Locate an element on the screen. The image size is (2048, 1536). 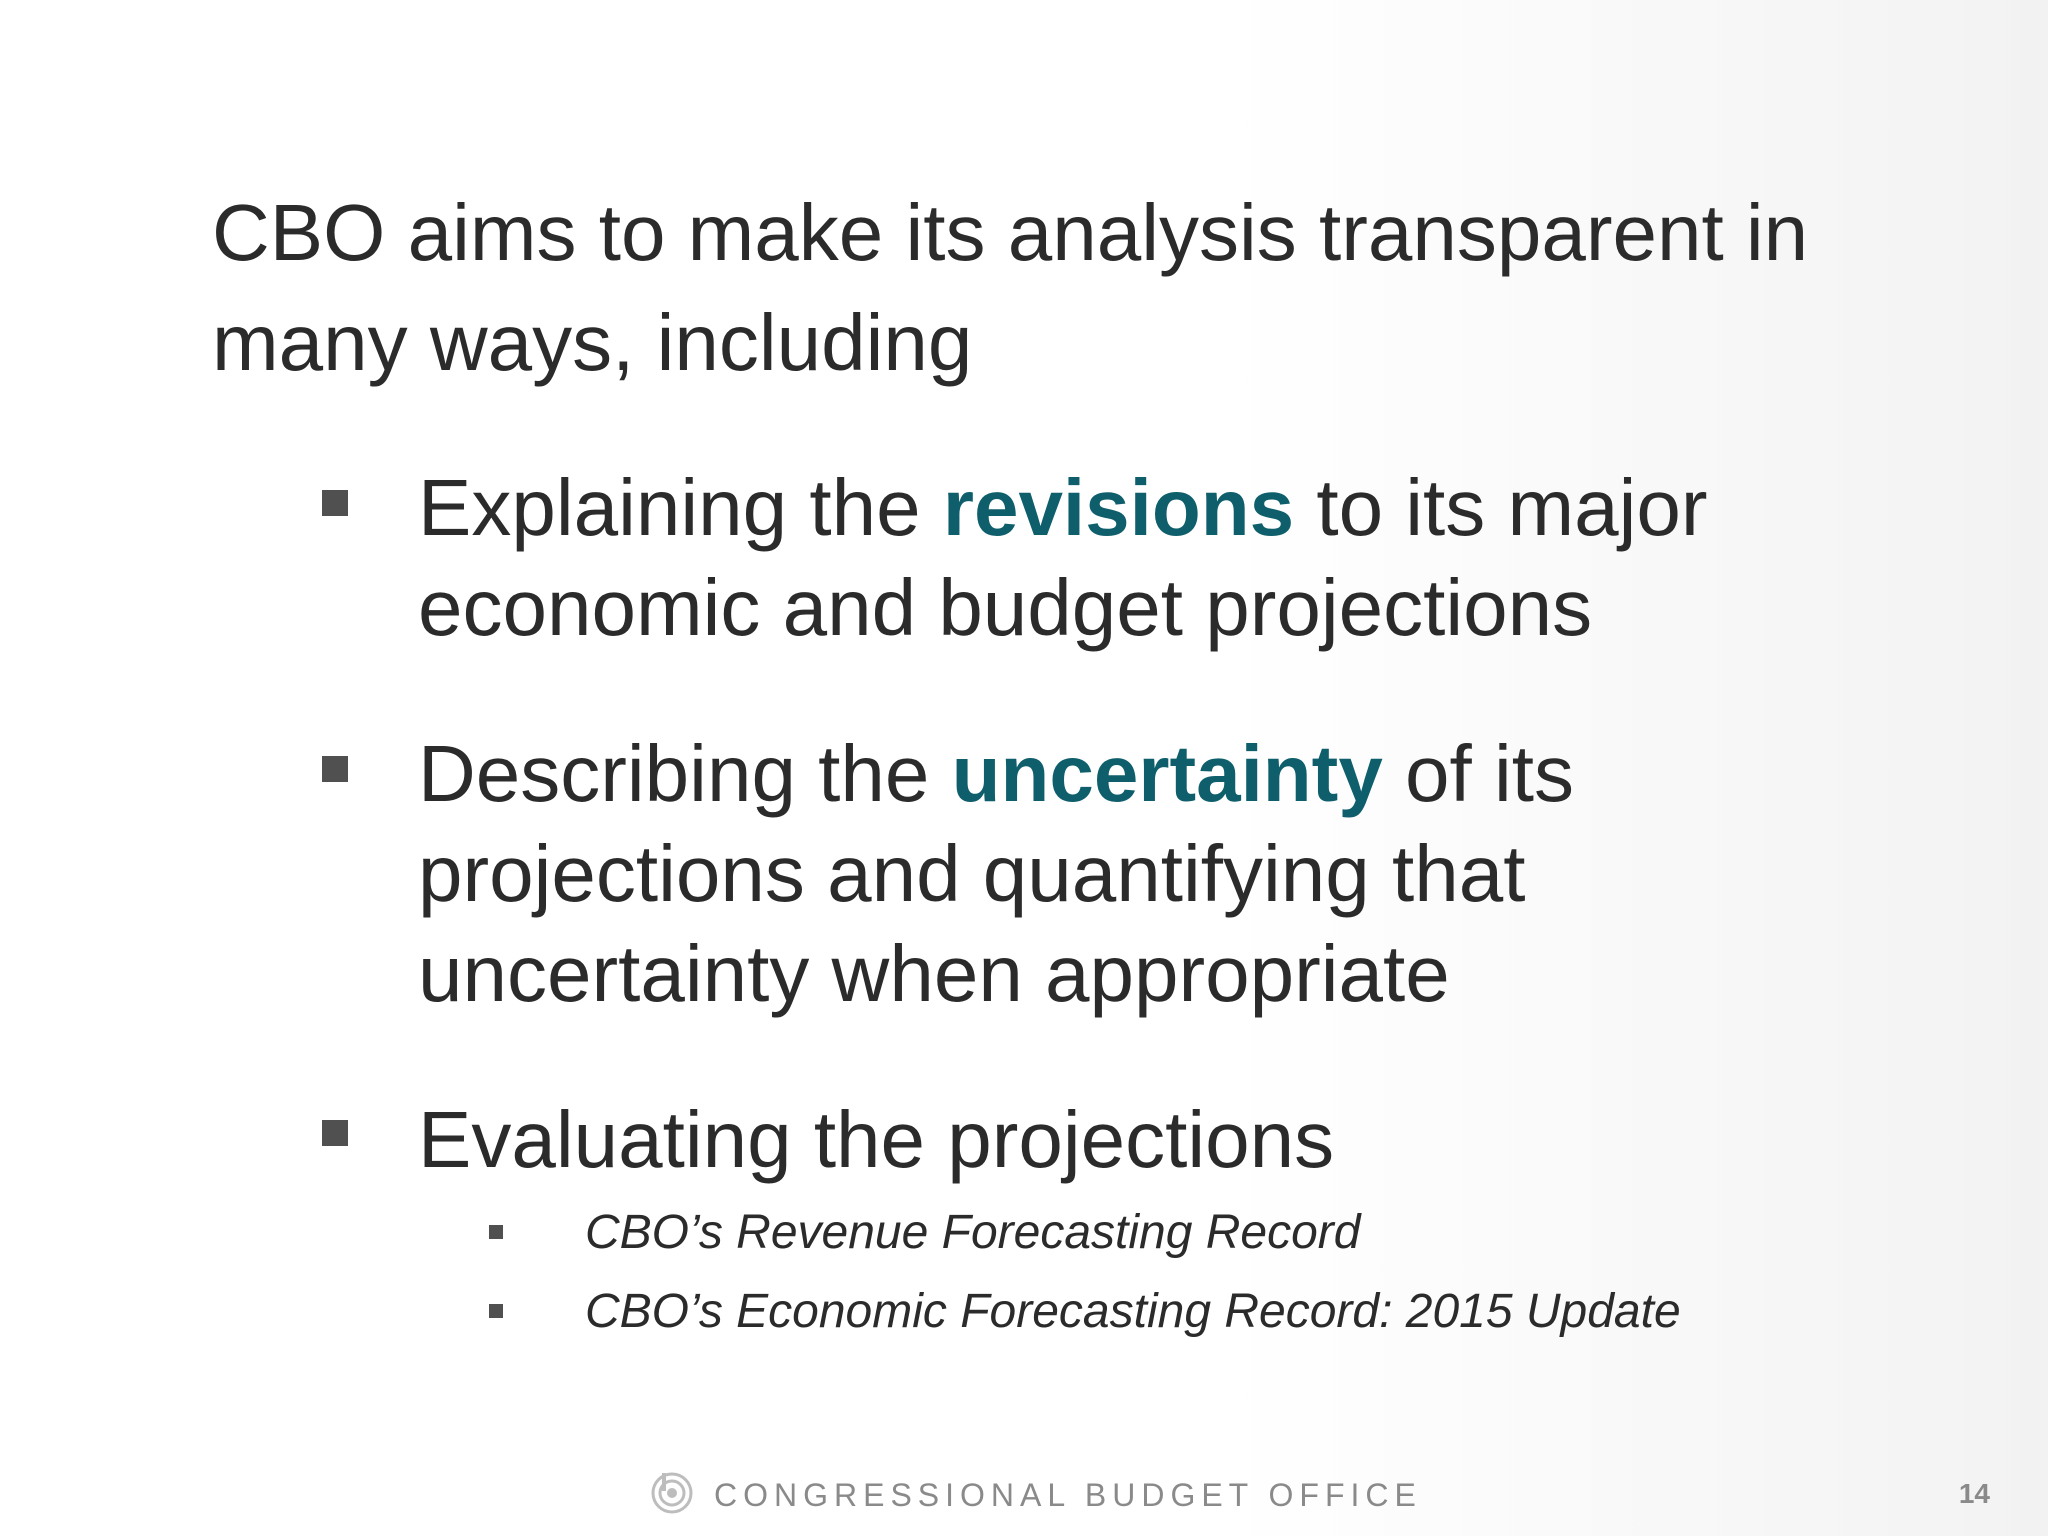
footer: CONGRESSIONAL BUDGET OFFICE is located at coordinates (1036, 1495).